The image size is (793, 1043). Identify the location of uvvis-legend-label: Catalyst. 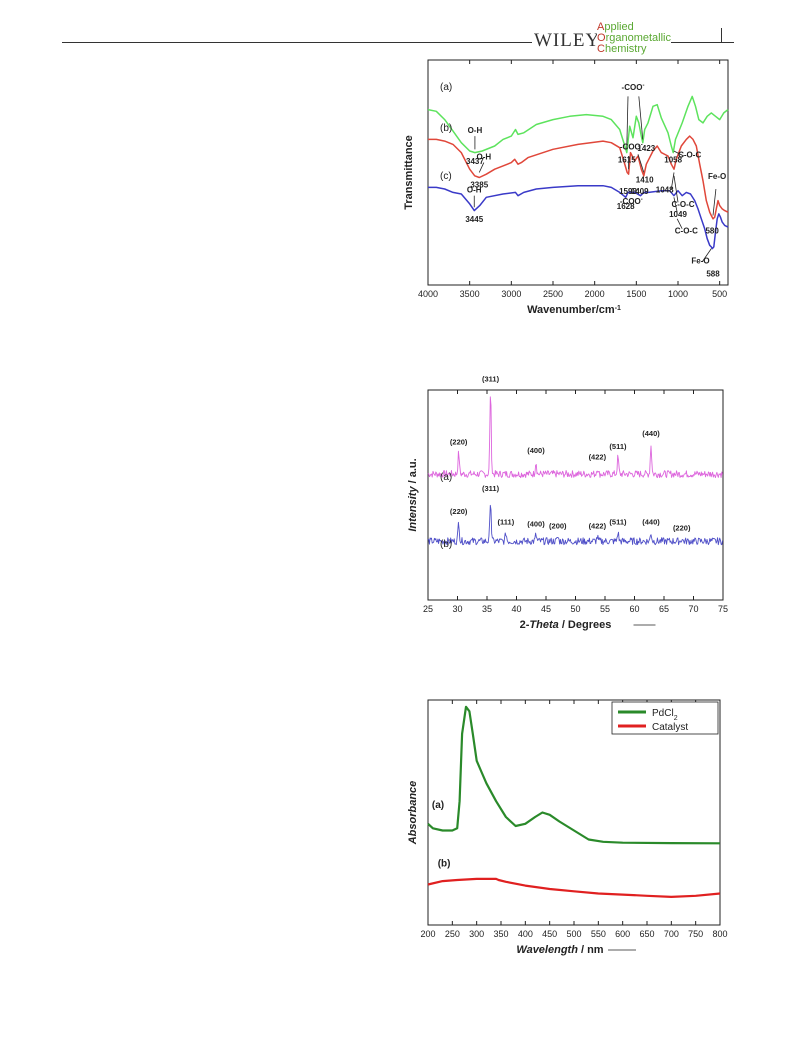
(670, 727).